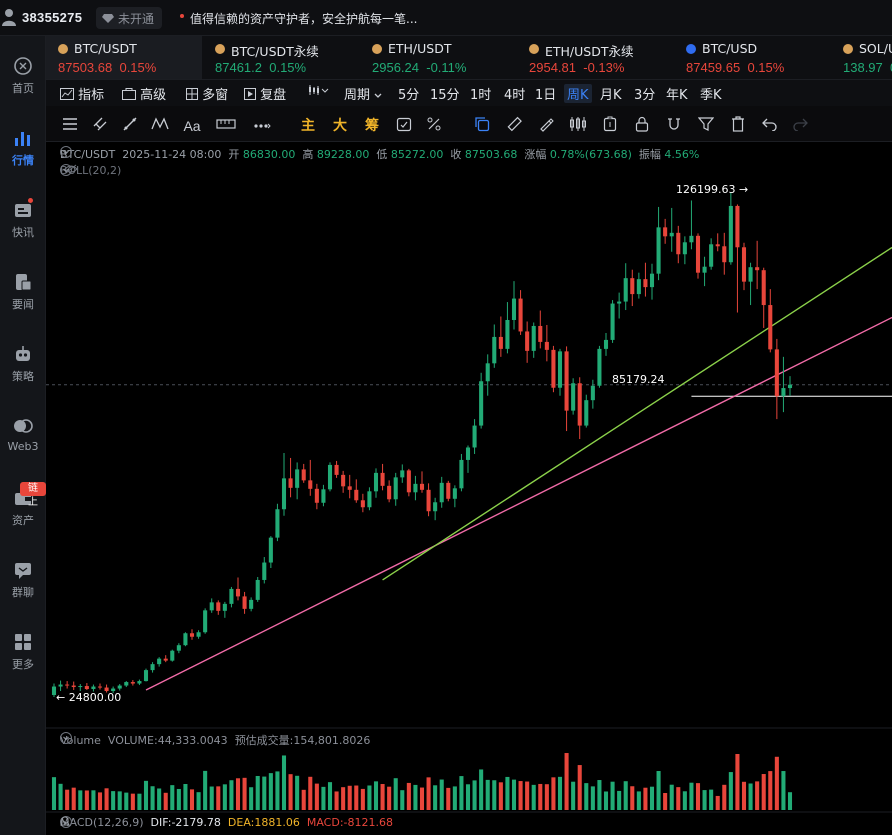  Describe the element at coordinates (800, 126) in the screenshot. I see `redo-icon` at that location.